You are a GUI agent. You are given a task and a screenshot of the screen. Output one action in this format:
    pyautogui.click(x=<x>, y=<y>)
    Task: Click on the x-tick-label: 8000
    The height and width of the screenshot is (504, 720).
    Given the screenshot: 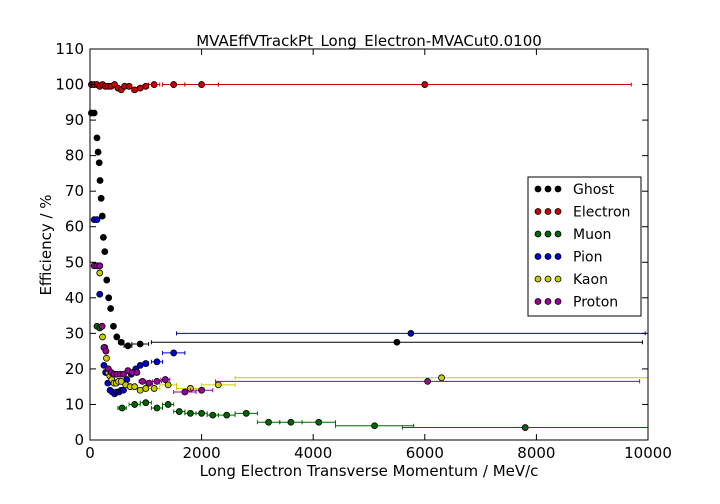 What is the action you would take?
    pyautogui.click(x=536, y=453)
    